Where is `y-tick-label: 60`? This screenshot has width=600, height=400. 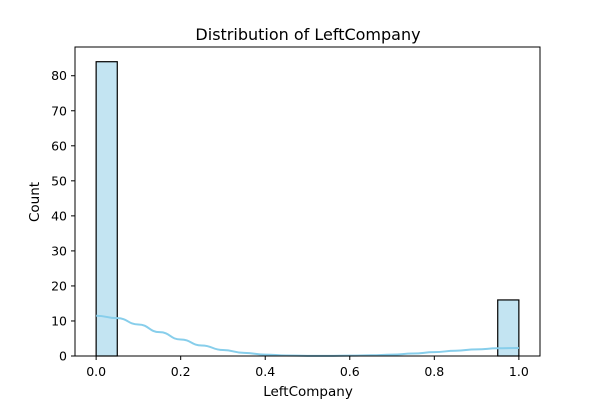
y-tick-label: 60 is located at coordinates (59, 145).